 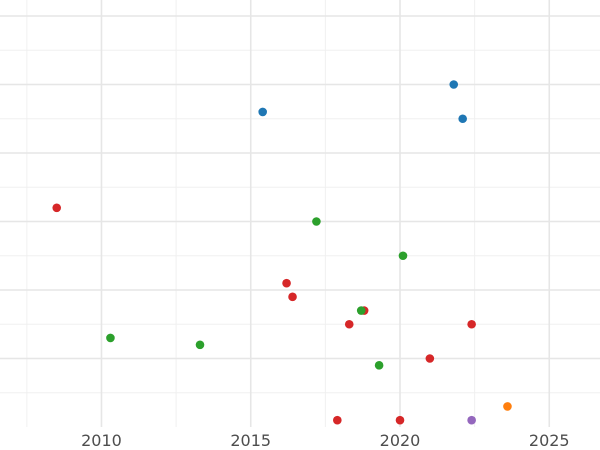 What do you see at coordinates (400, 440) in the screenshot?
I see `x-tick-label: 2020` at bounding box center [400, 440].